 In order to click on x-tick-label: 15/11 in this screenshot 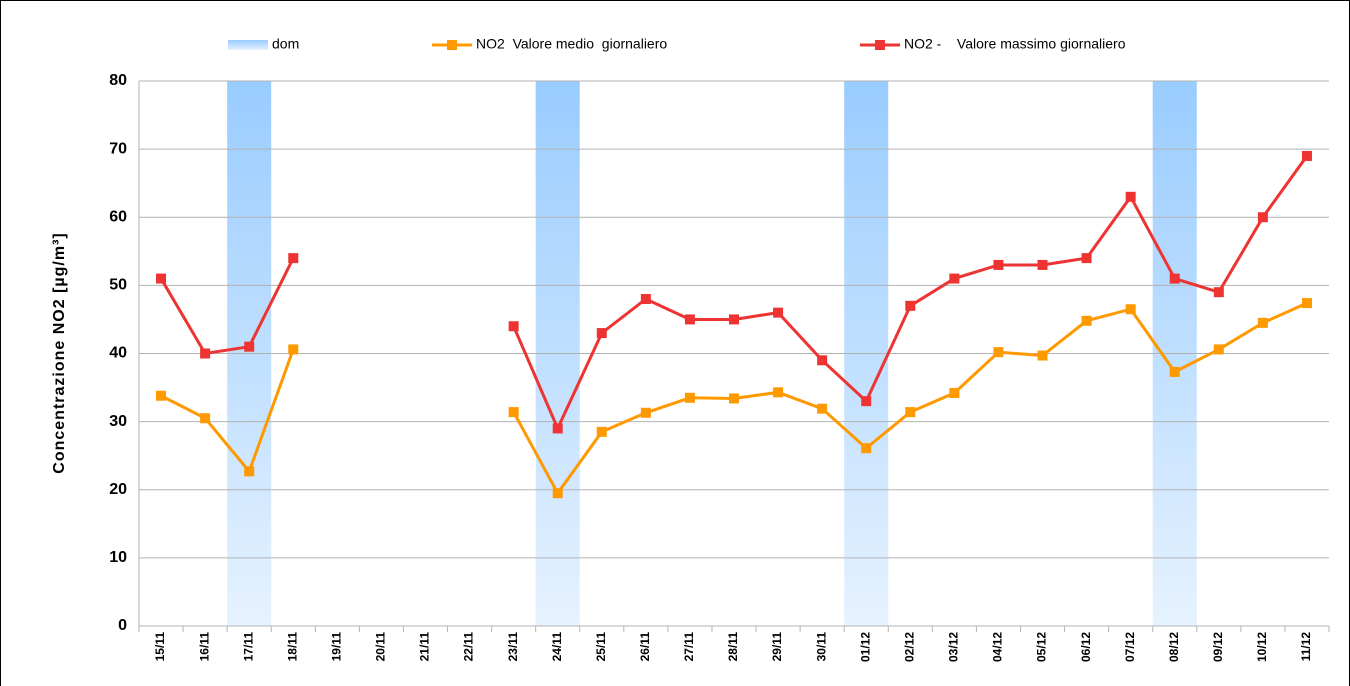, I will do `click(160, 647)`.